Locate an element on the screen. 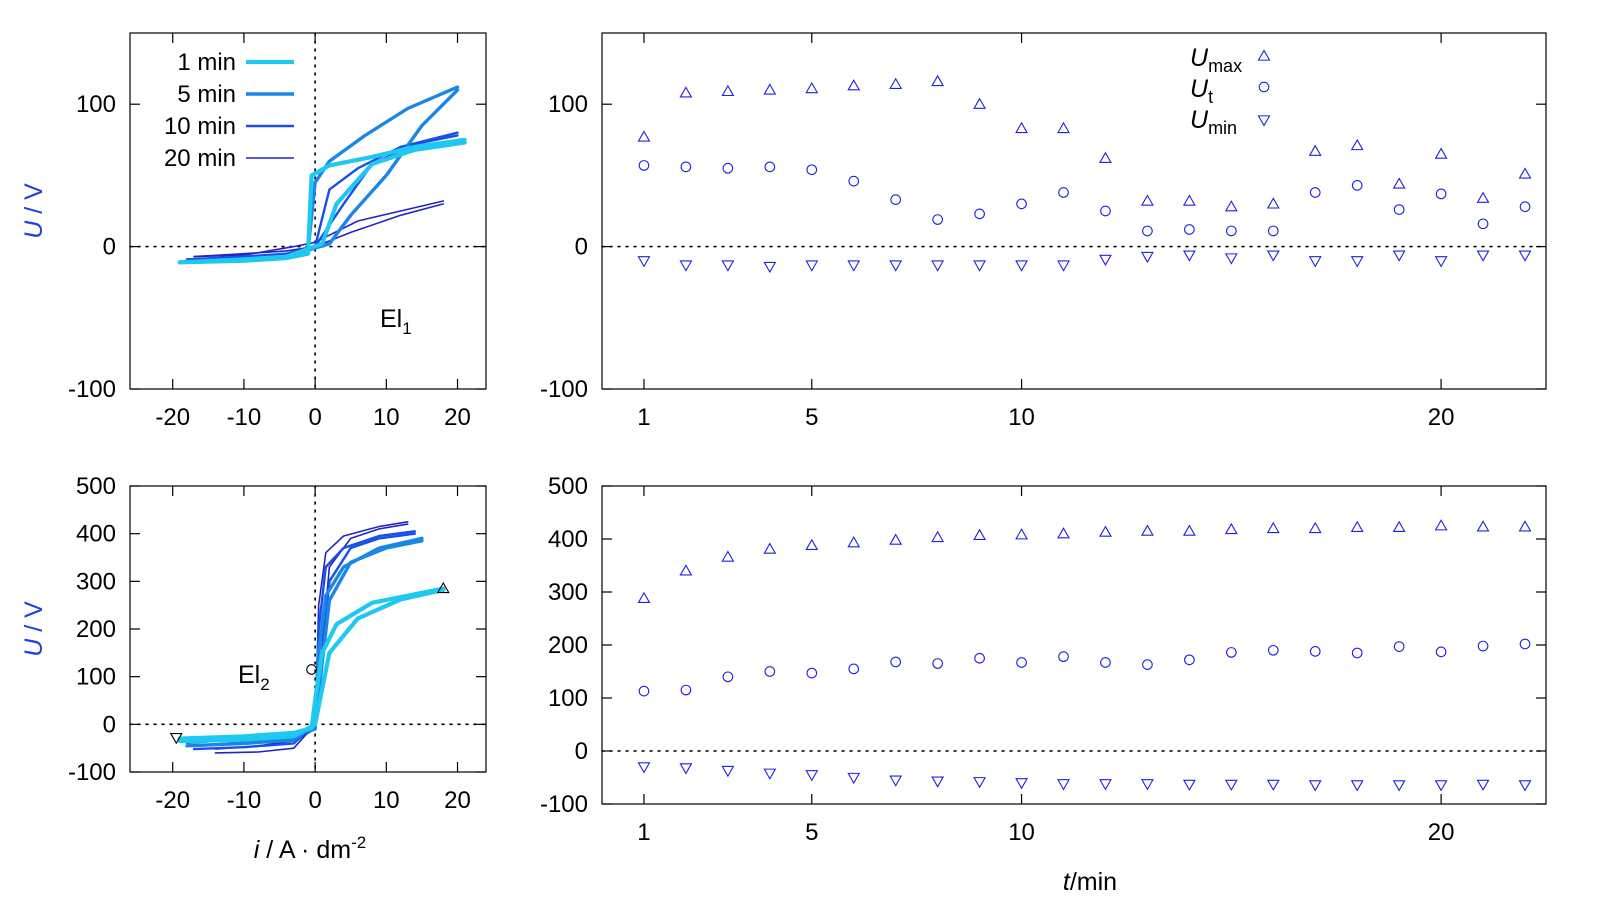  y-tick-label: 200 is located at coordinates (568, 645).